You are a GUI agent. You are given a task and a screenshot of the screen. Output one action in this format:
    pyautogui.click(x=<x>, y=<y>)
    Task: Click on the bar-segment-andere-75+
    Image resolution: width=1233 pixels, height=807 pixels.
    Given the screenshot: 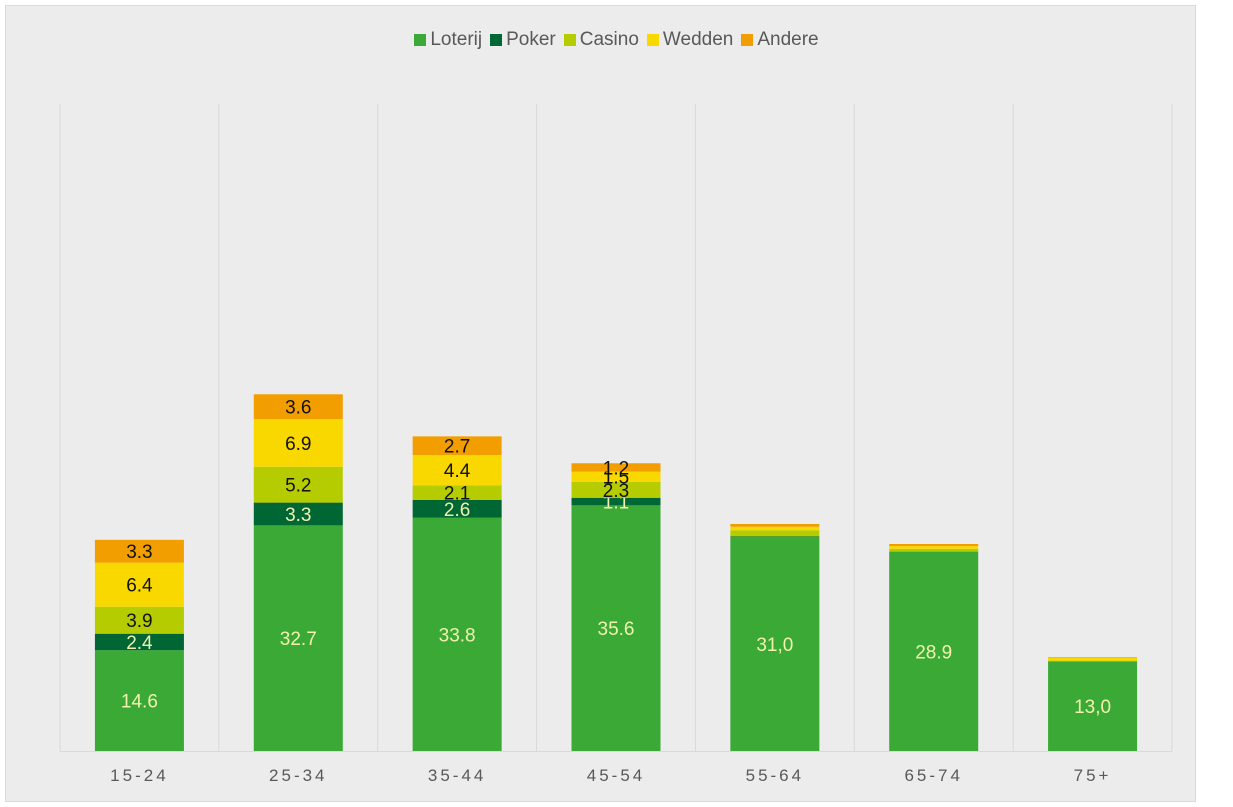 What is the action you would take?
    pyautogui.click(x=1093, y=657)
    